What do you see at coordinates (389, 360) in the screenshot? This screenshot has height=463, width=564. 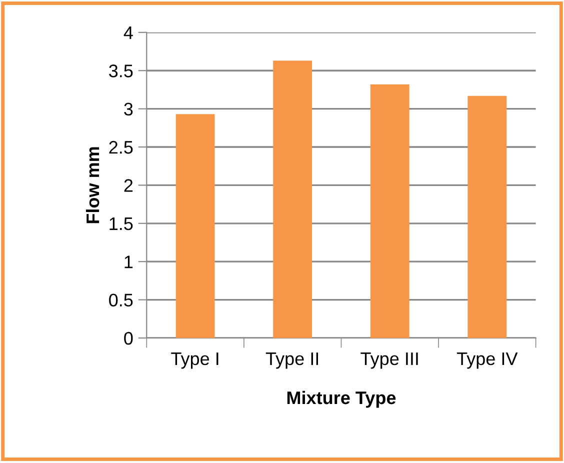 I see `x-tick-label: Type III` at bounding box center [389, 360].